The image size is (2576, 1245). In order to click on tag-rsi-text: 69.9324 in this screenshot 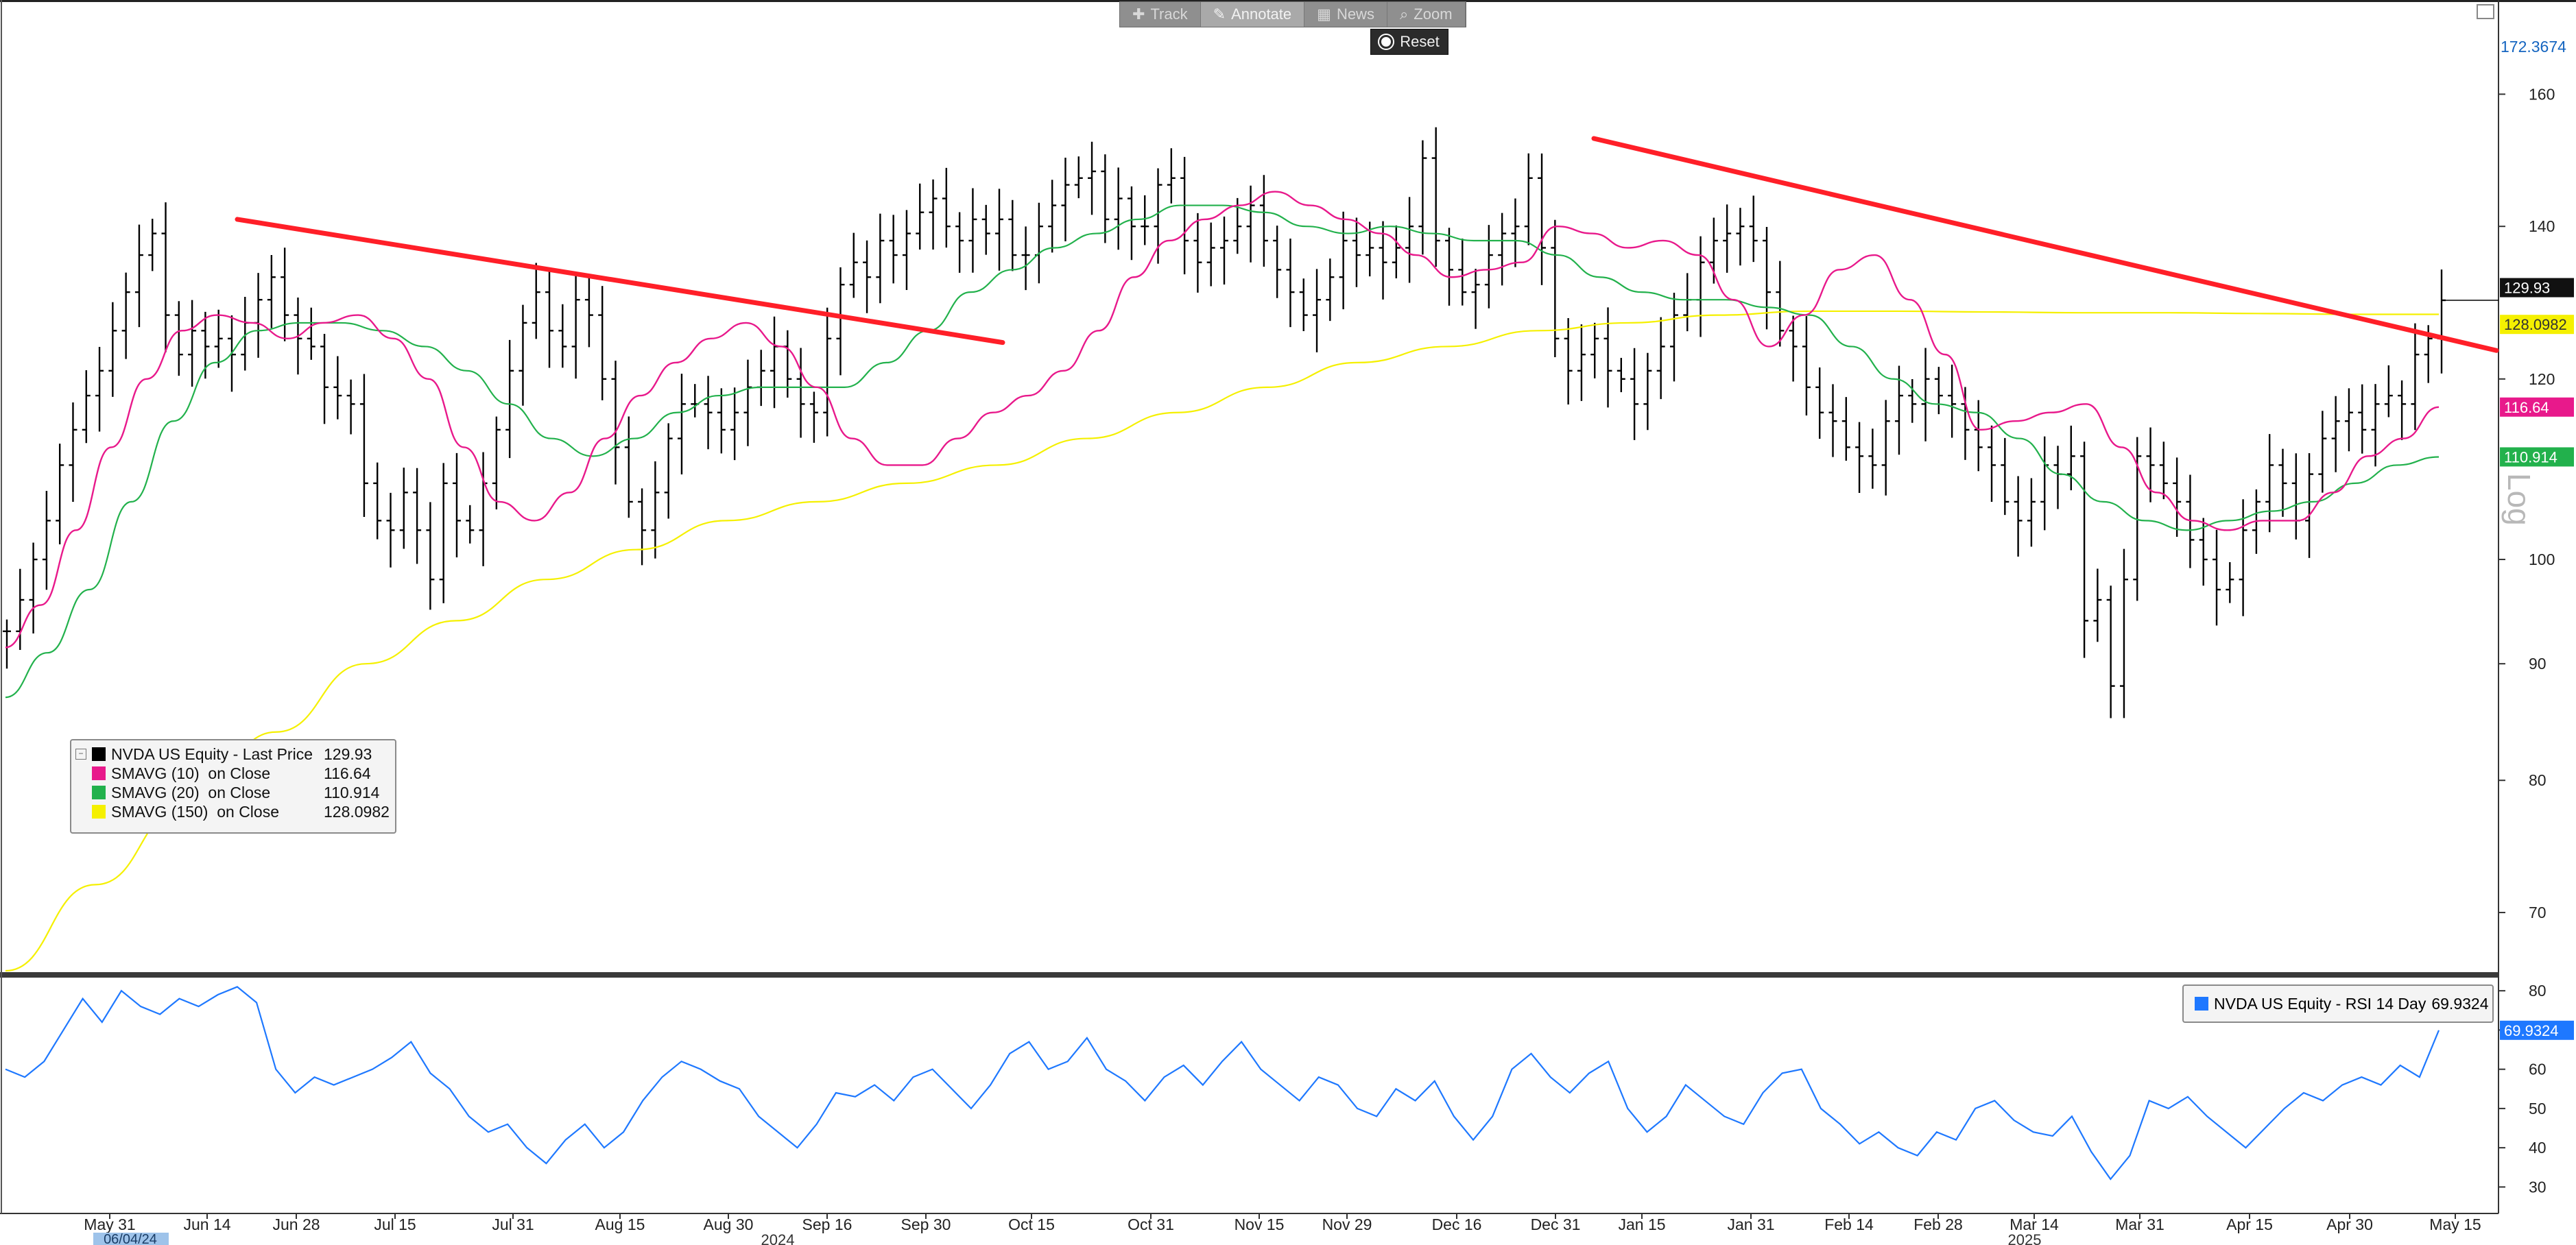, I will do `click(2531, 1030)`.